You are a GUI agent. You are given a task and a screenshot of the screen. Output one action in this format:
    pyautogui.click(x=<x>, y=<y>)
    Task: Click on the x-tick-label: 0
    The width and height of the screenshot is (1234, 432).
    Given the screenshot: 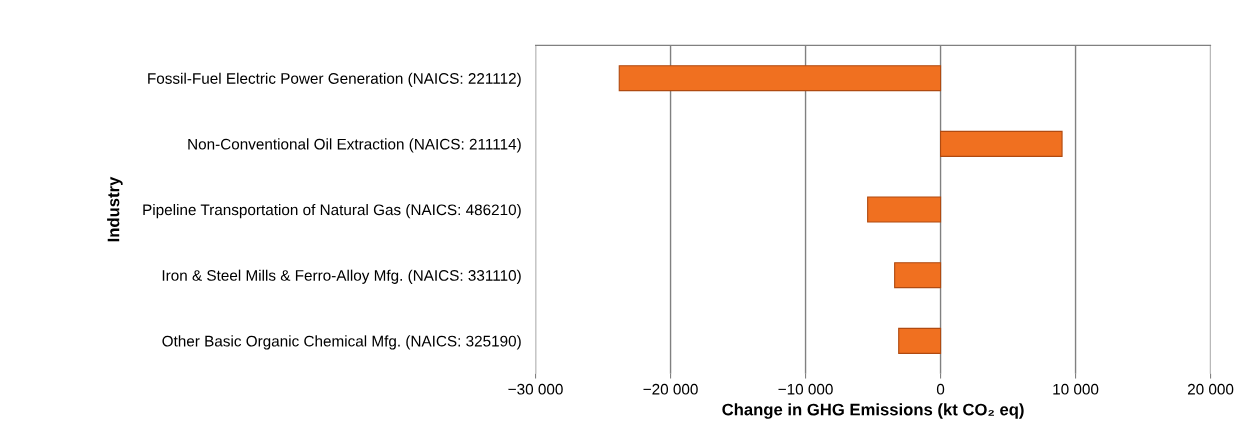 What is the action you would take?
    pyautogui.click(x=940, y=389)
    